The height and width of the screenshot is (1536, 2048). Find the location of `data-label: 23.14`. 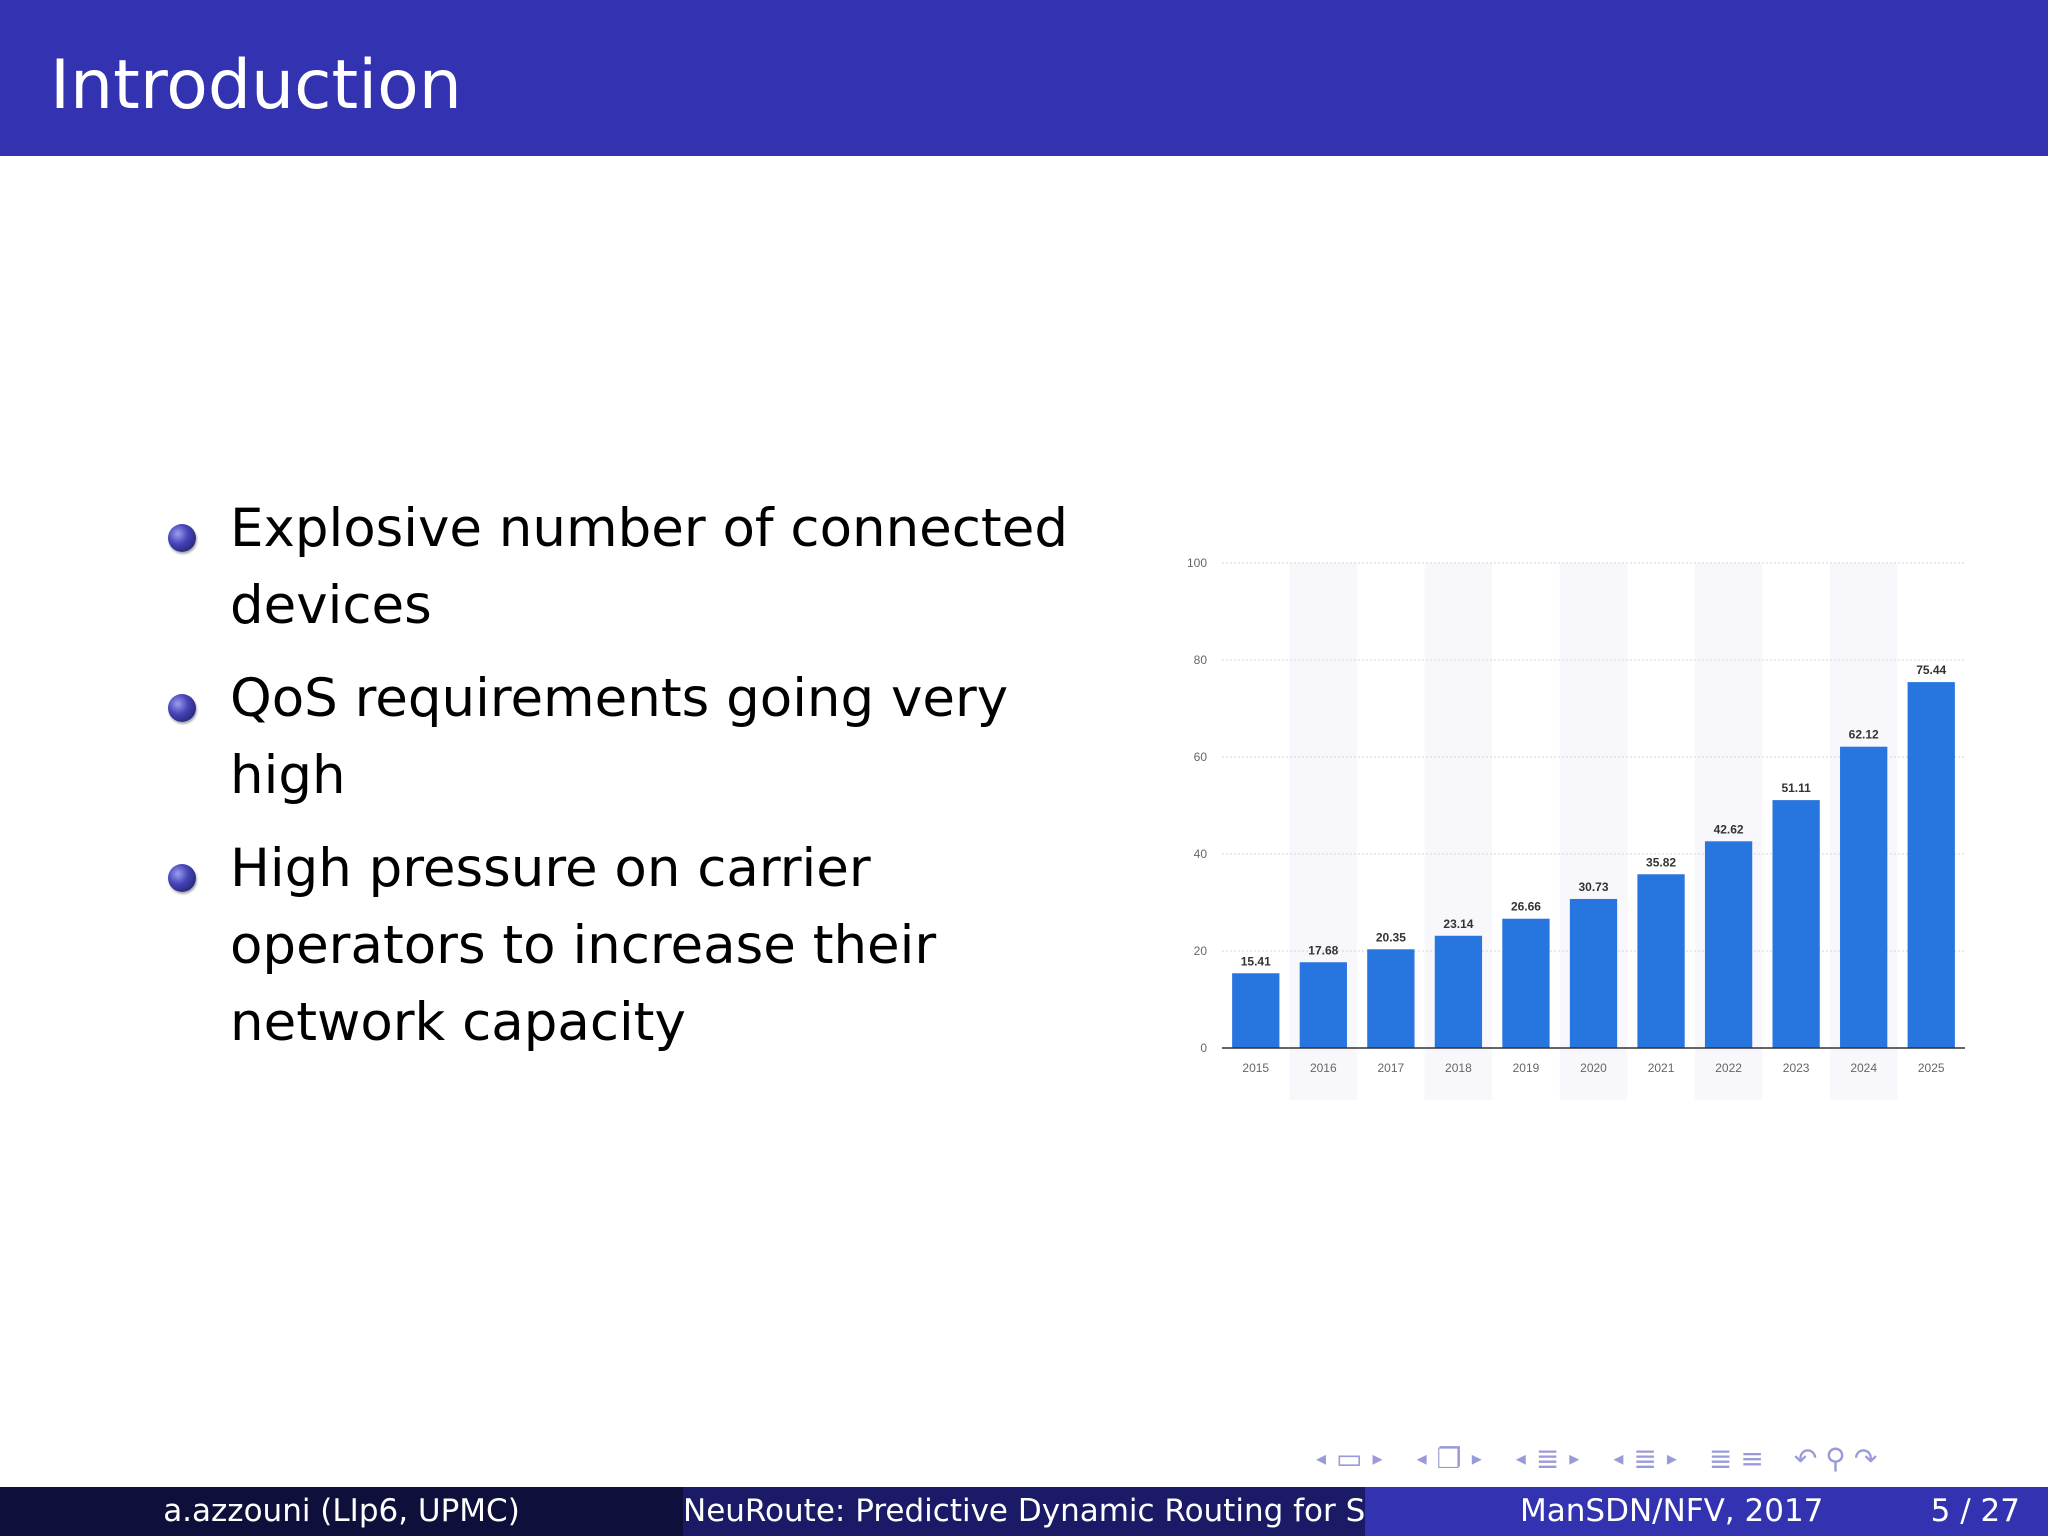

data-label: 23.14 is located at coordinates (1458, 924).